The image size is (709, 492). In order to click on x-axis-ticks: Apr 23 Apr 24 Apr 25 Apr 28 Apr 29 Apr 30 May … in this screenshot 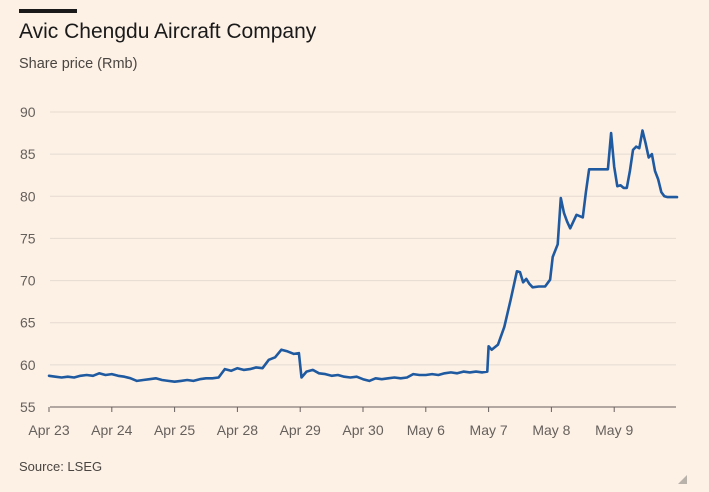, I will do `click(330, 422)`.